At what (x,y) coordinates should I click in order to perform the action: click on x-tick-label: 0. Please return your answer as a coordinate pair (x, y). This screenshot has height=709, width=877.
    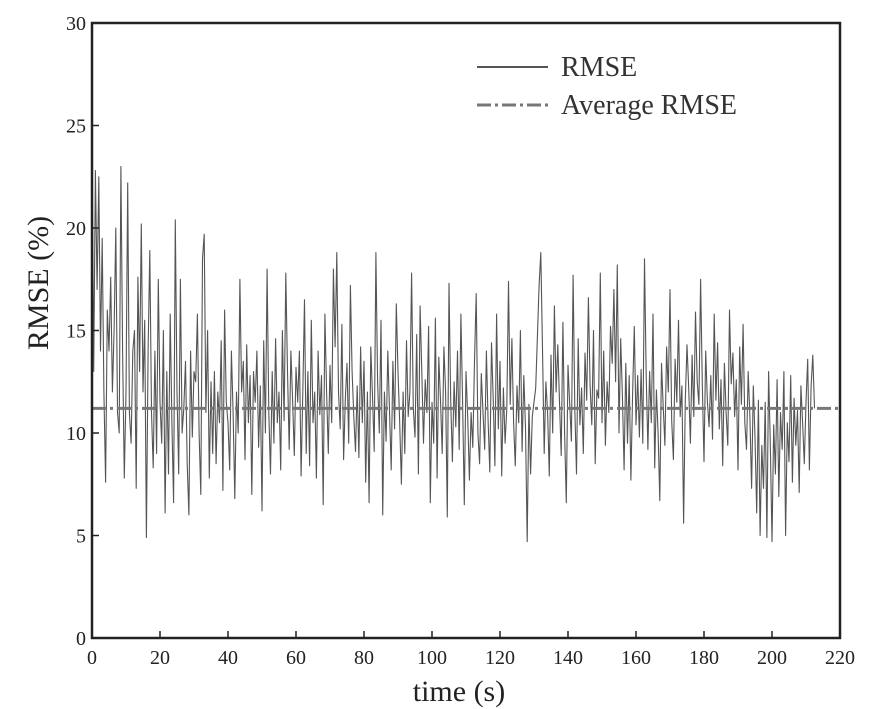
    Looking at the image, I should click on (92, 658).